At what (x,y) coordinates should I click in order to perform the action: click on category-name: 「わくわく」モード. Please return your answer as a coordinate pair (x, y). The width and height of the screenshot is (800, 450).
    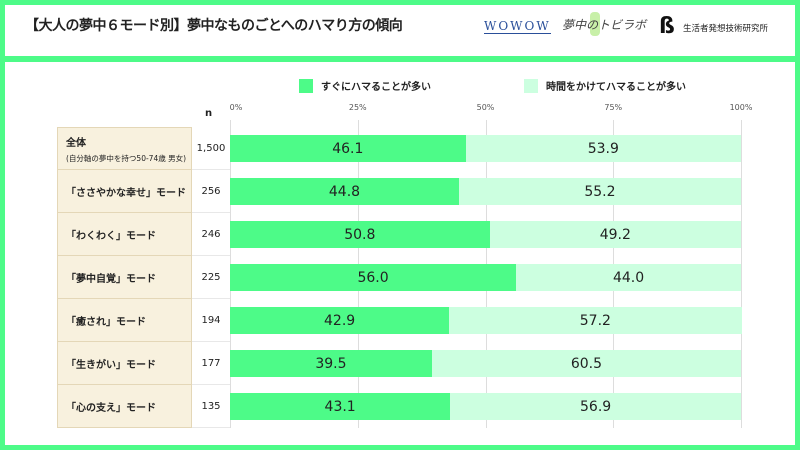
    Looking at the image, I should click on (111, 236).